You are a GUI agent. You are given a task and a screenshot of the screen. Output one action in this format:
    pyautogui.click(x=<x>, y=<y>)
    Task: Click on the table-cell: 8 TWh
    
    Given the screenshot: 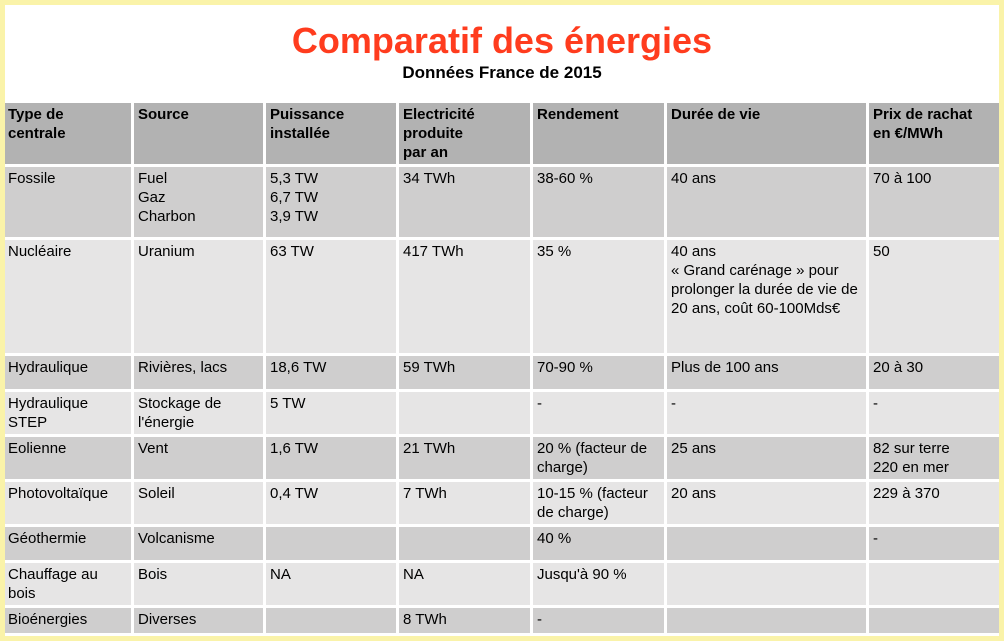 What is the action you would take?
    pyautogui.click(x=464, y=620)
    